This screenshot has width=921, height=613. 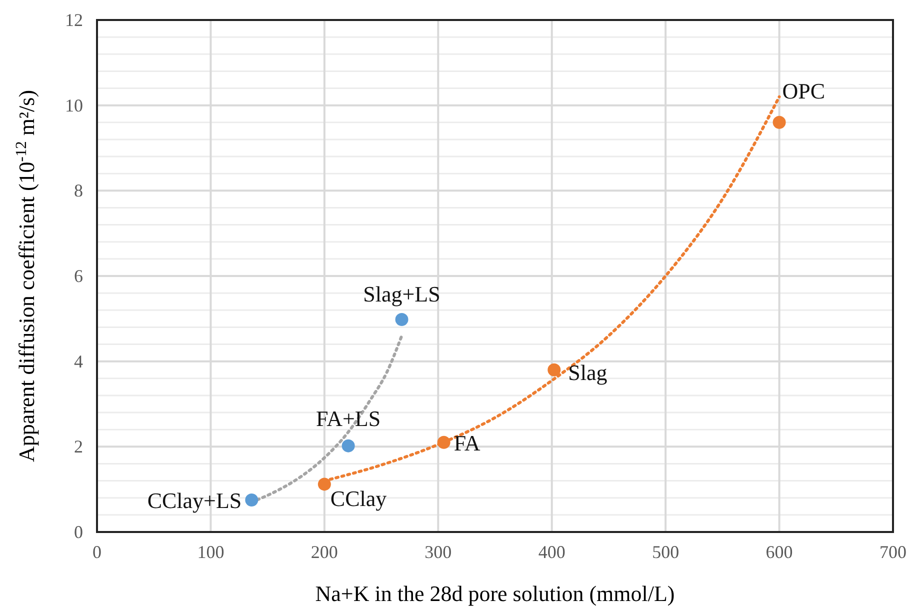 I want to click on x-tick-label: 0, so click(x=97, y=552).